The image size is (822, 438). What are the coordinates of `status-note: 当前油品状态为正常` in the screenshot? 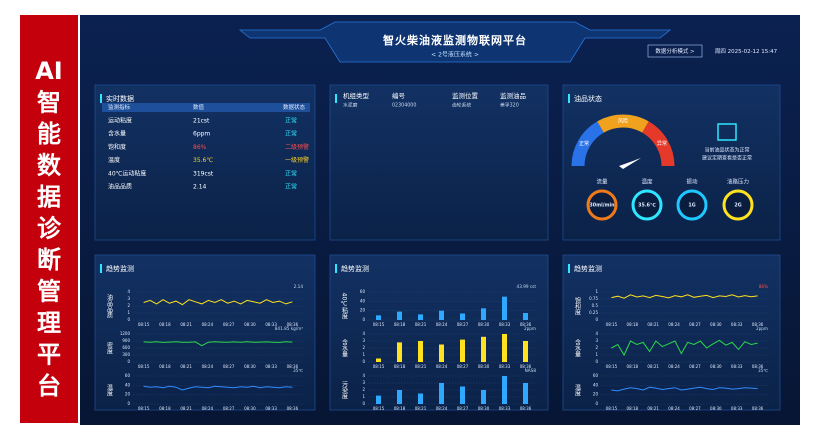 It's located at (726, 150).